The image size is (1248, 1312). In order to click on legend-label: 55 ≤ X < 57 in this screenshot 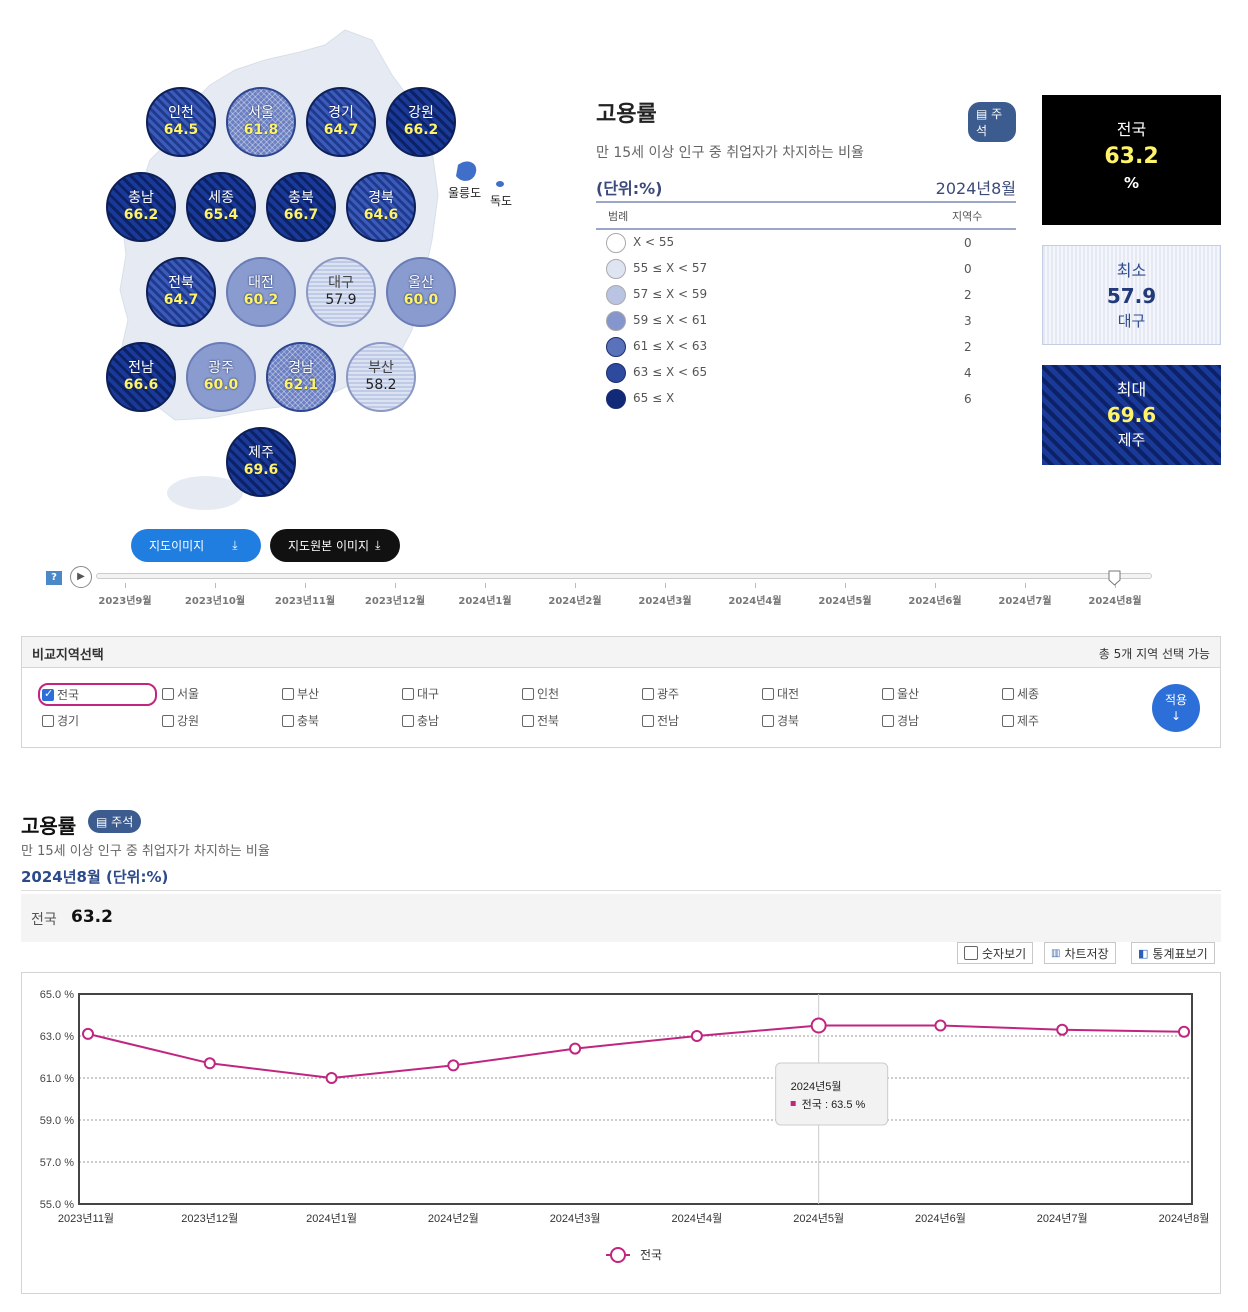, I will do `click(670, 268)`.